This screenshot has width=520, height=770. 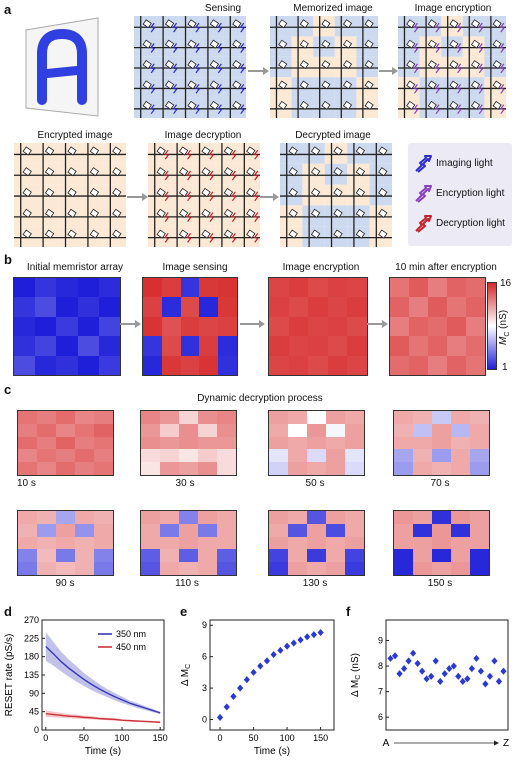 I want to click on panel-c-label: c, so click(x=8, y=389).